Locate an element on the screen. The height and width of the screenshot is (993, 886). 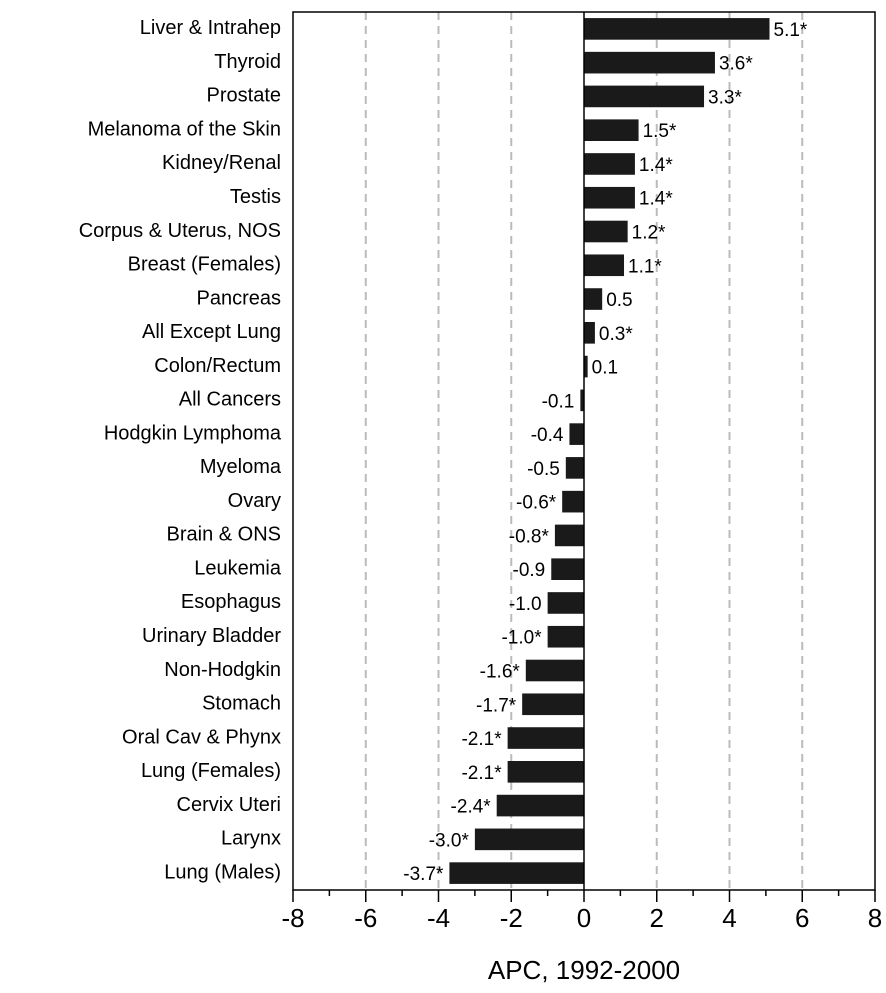
value-label: -0.4 is located at coordinates (547, 435).